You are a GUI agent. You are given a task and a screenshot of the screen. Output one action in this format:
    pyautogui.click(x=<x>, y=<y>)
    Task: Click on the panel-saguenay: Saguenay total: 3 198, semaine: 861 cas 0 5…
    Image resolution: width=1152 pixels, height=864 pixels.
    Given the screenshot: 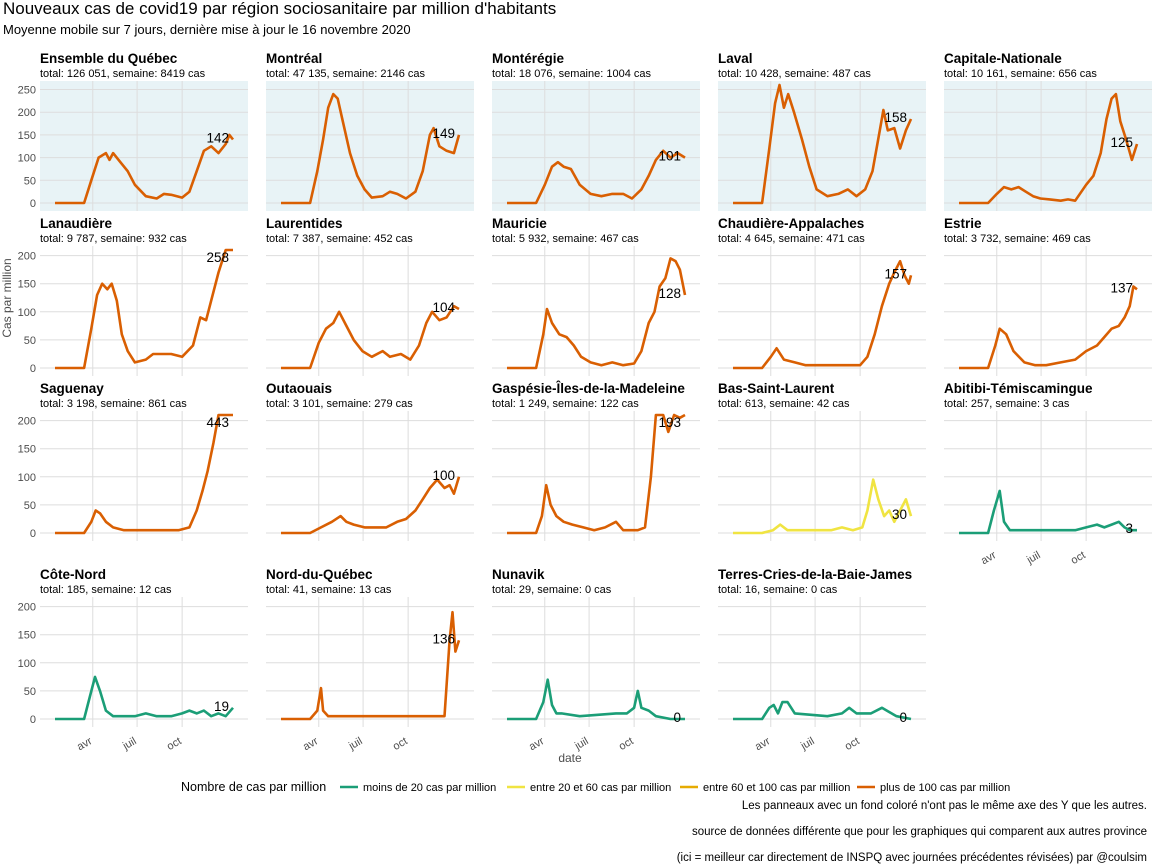 What is the action you would take?
    pyautogui.click(x=133, y=461)
    